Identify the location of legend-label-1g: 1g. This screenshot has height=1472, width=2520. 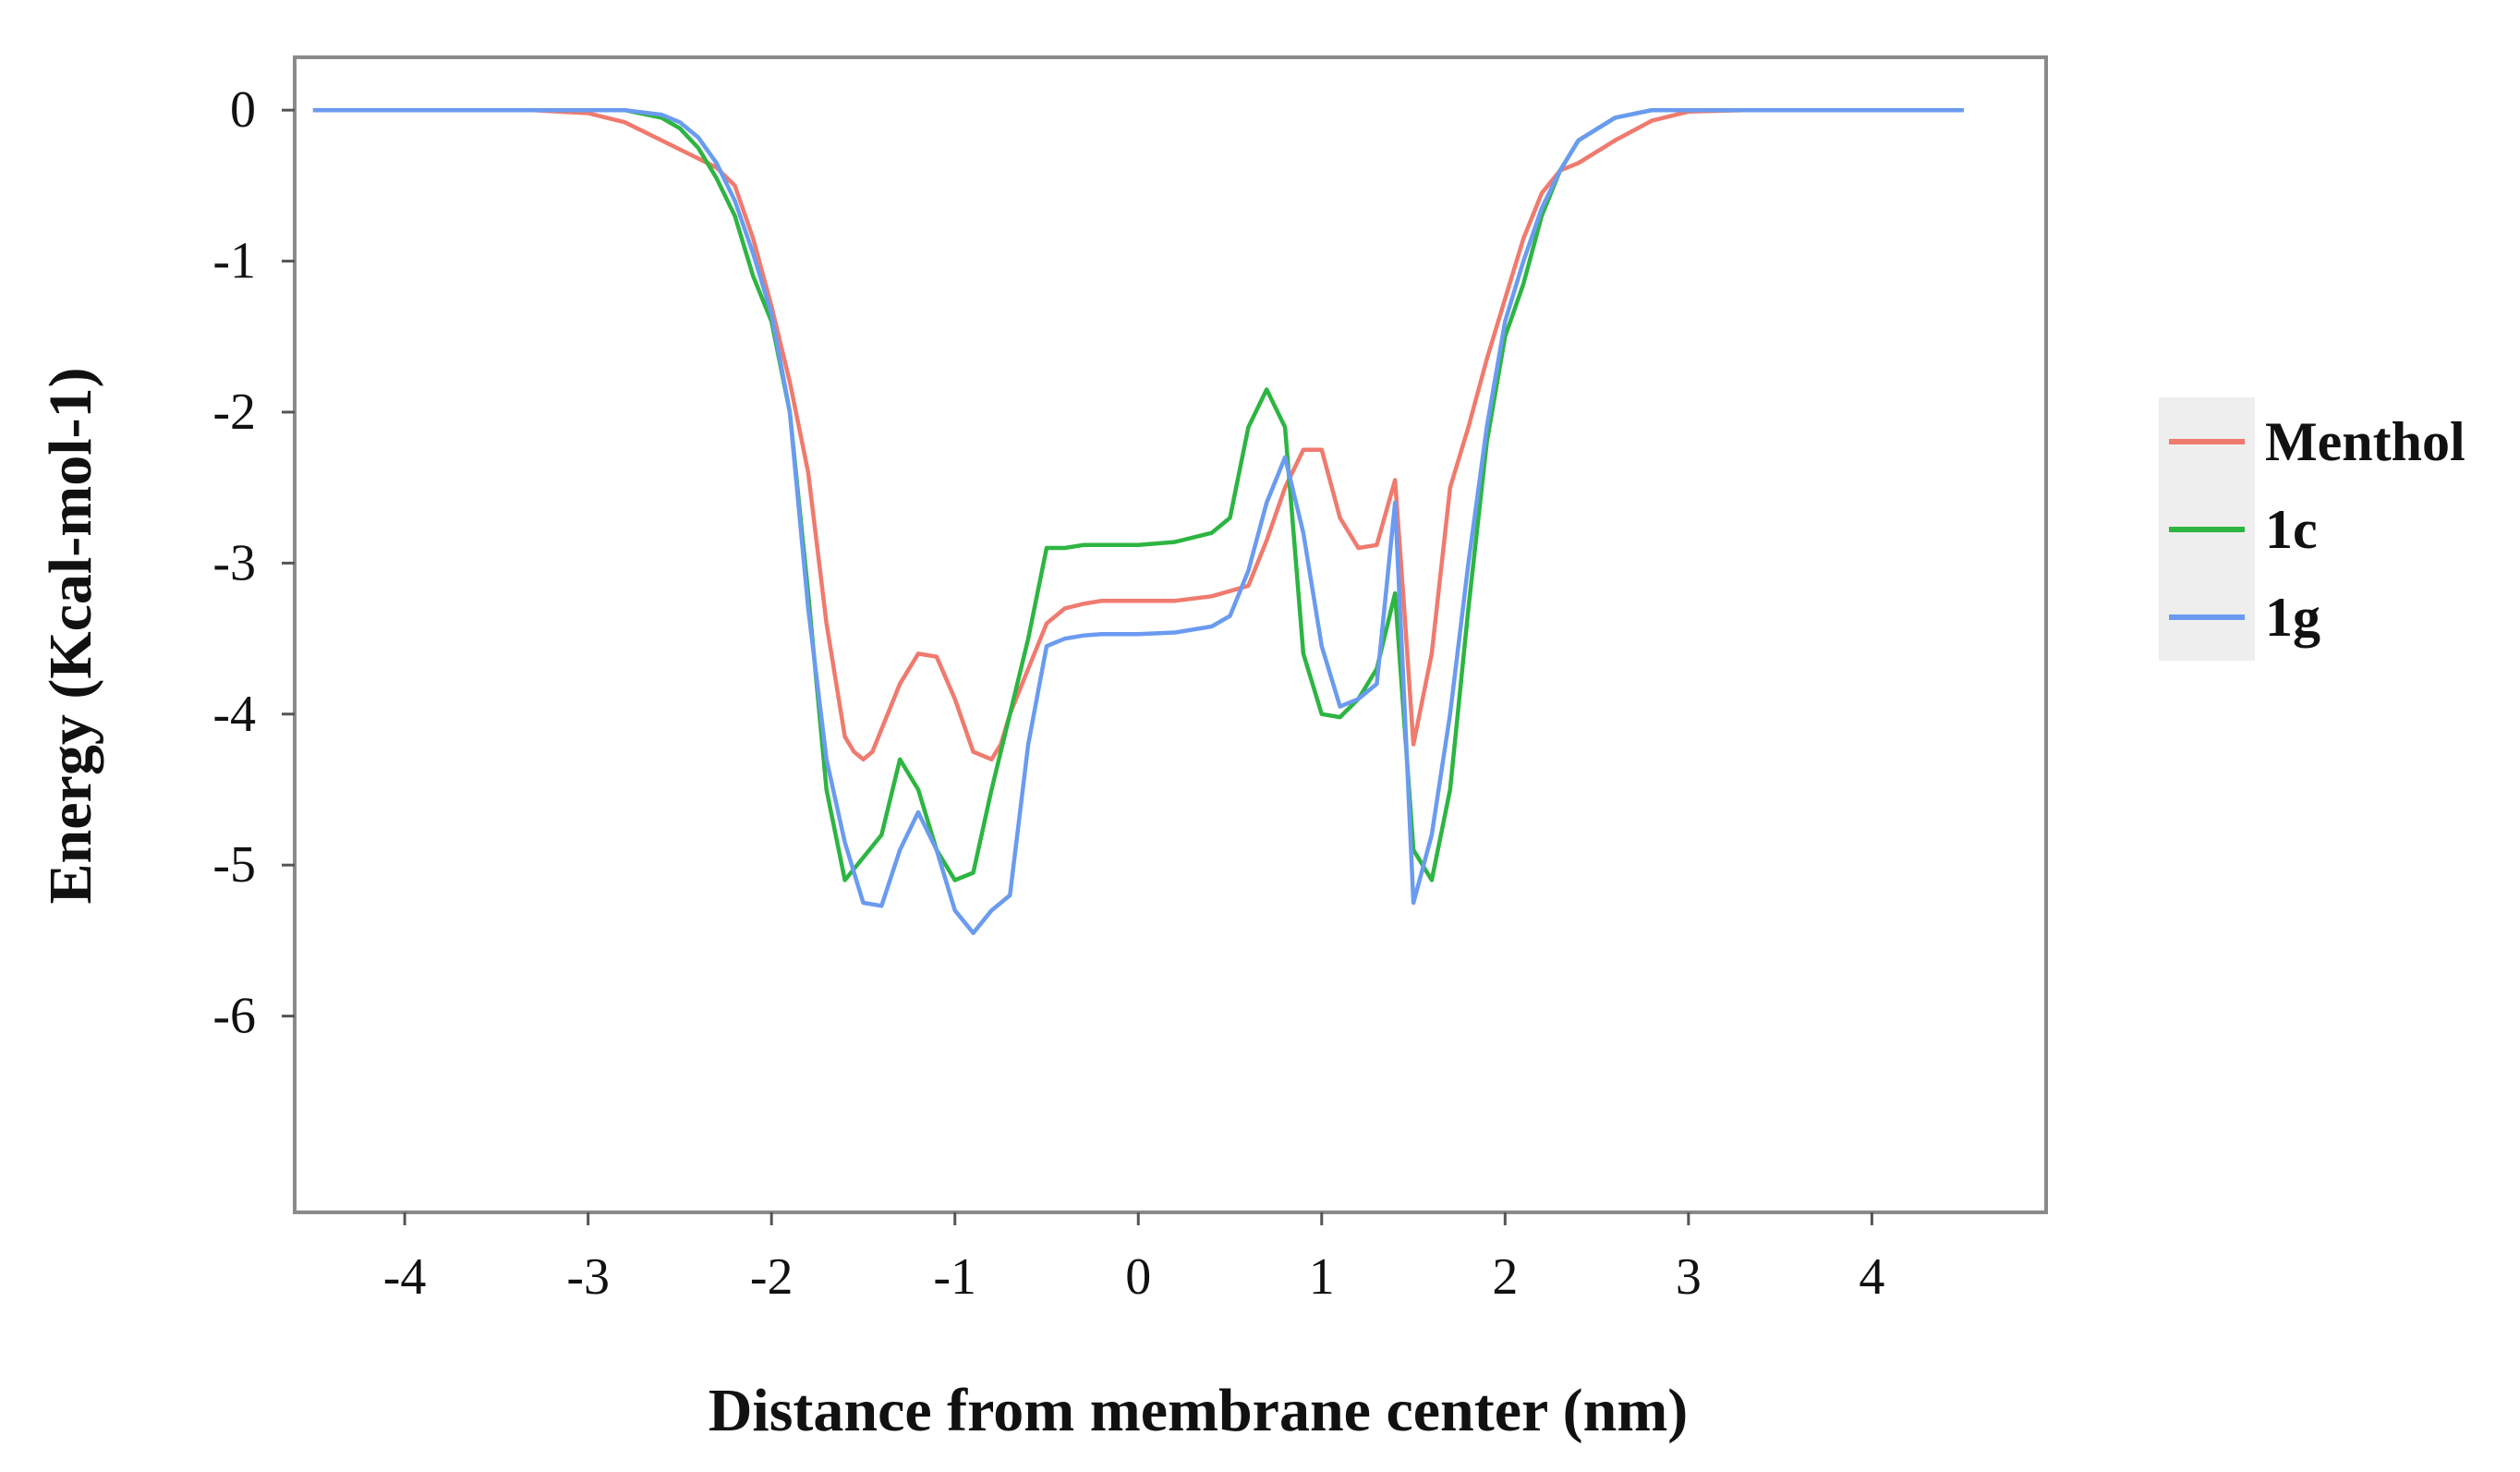
(2292, 617).